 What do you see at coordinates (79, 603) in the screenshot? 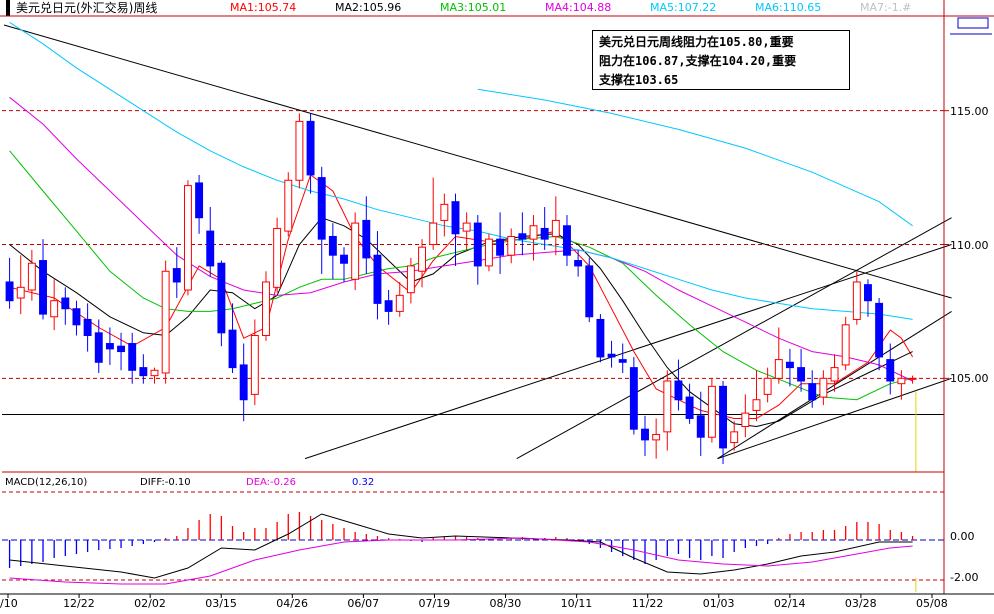
I see `date-label: 12/22` at bounding box center [79, 603].